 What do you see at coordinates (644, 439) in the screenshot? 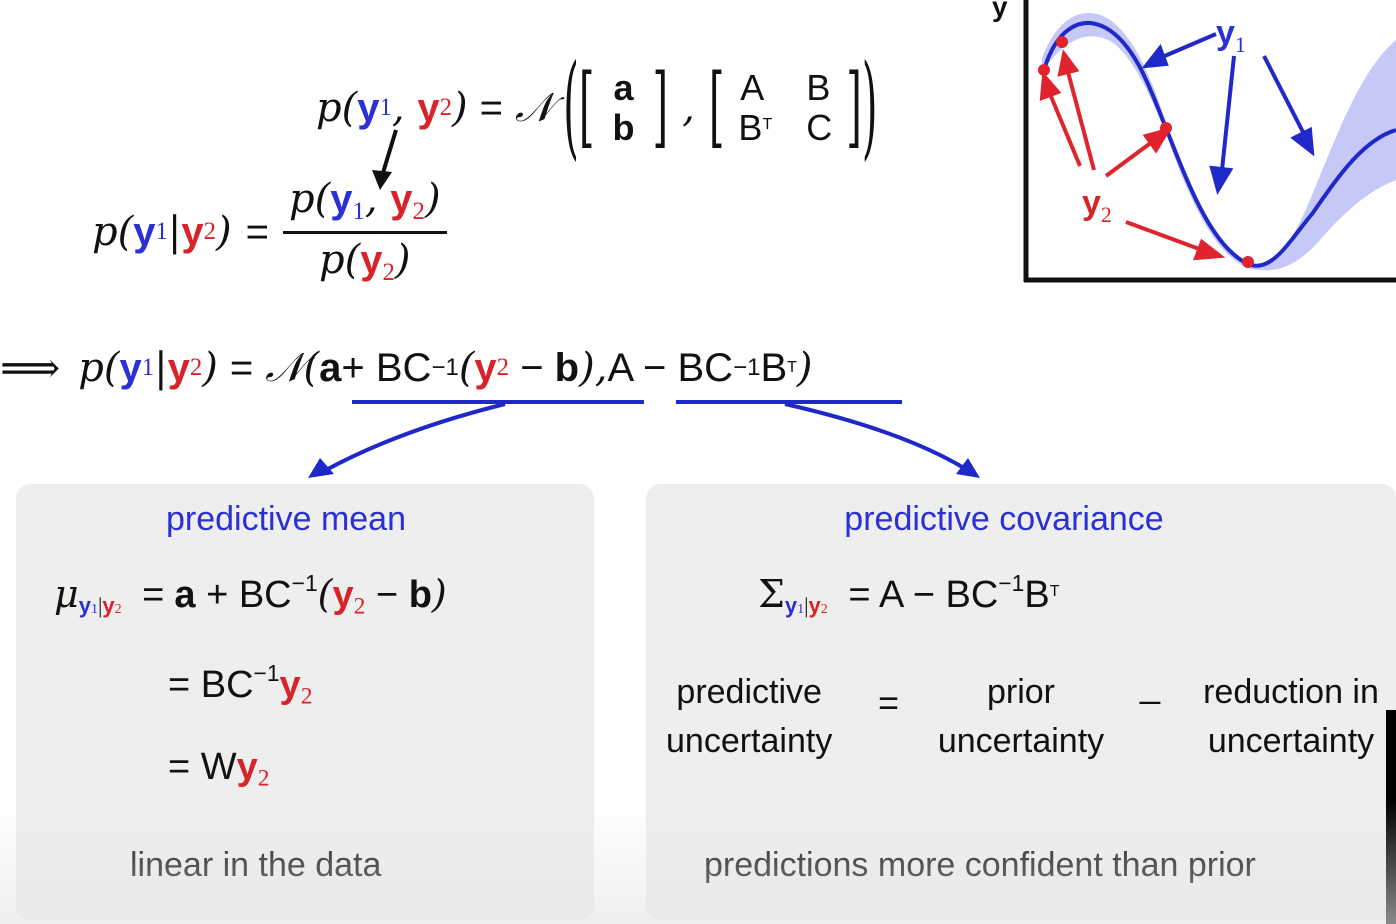
I see `bracket-arrows` at bounding box center [644, 439].